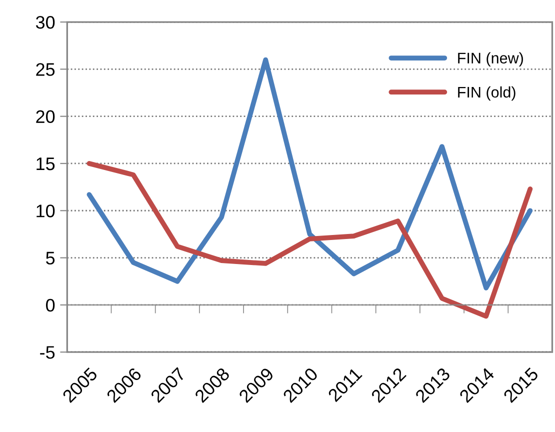 Image resolution: width=555 pixels, height=432 pixels. I want to click on y-tick-label: 30, so click(45, 22).